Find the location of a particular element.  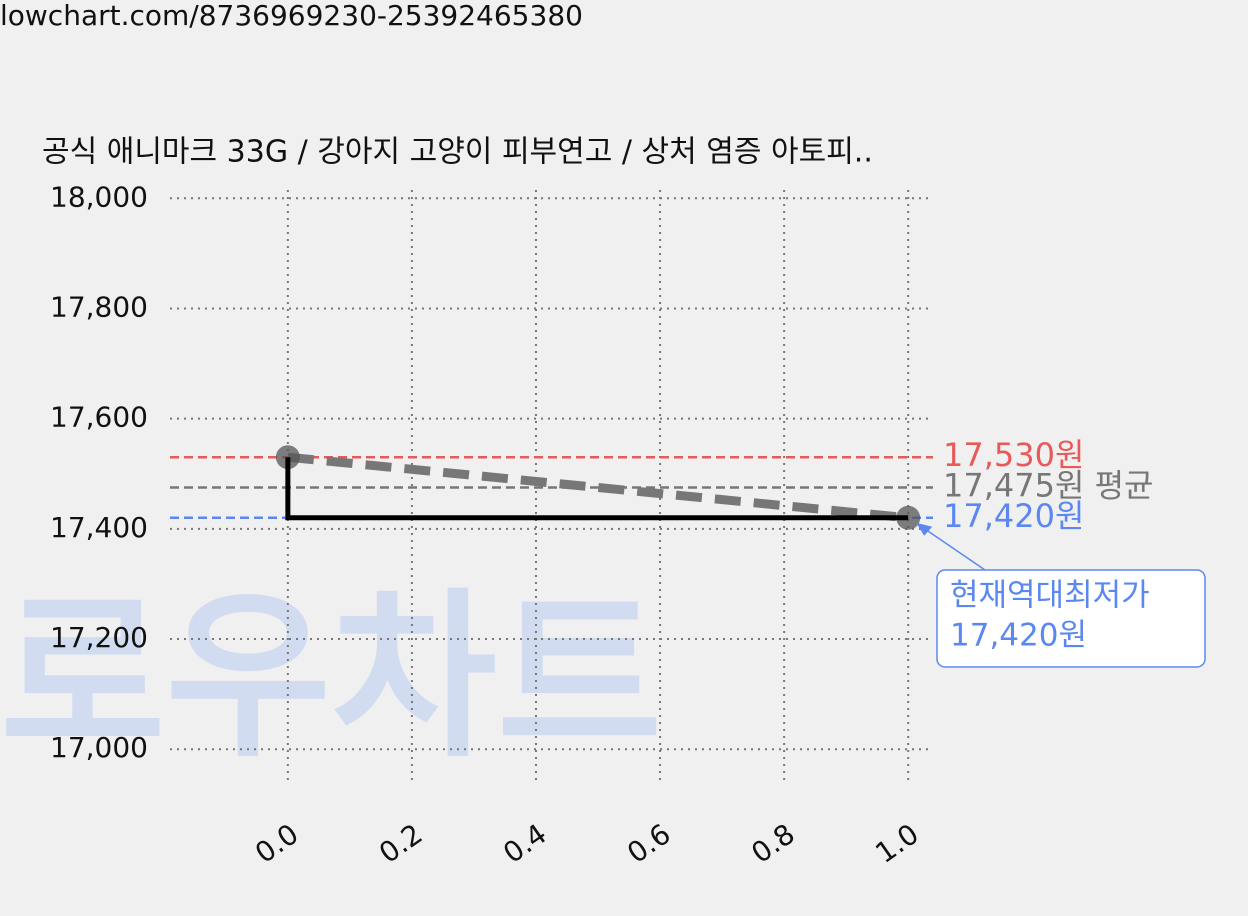

source-url: lowchart.com/8736969230-25392465380 is located at coordinates (291, 16).